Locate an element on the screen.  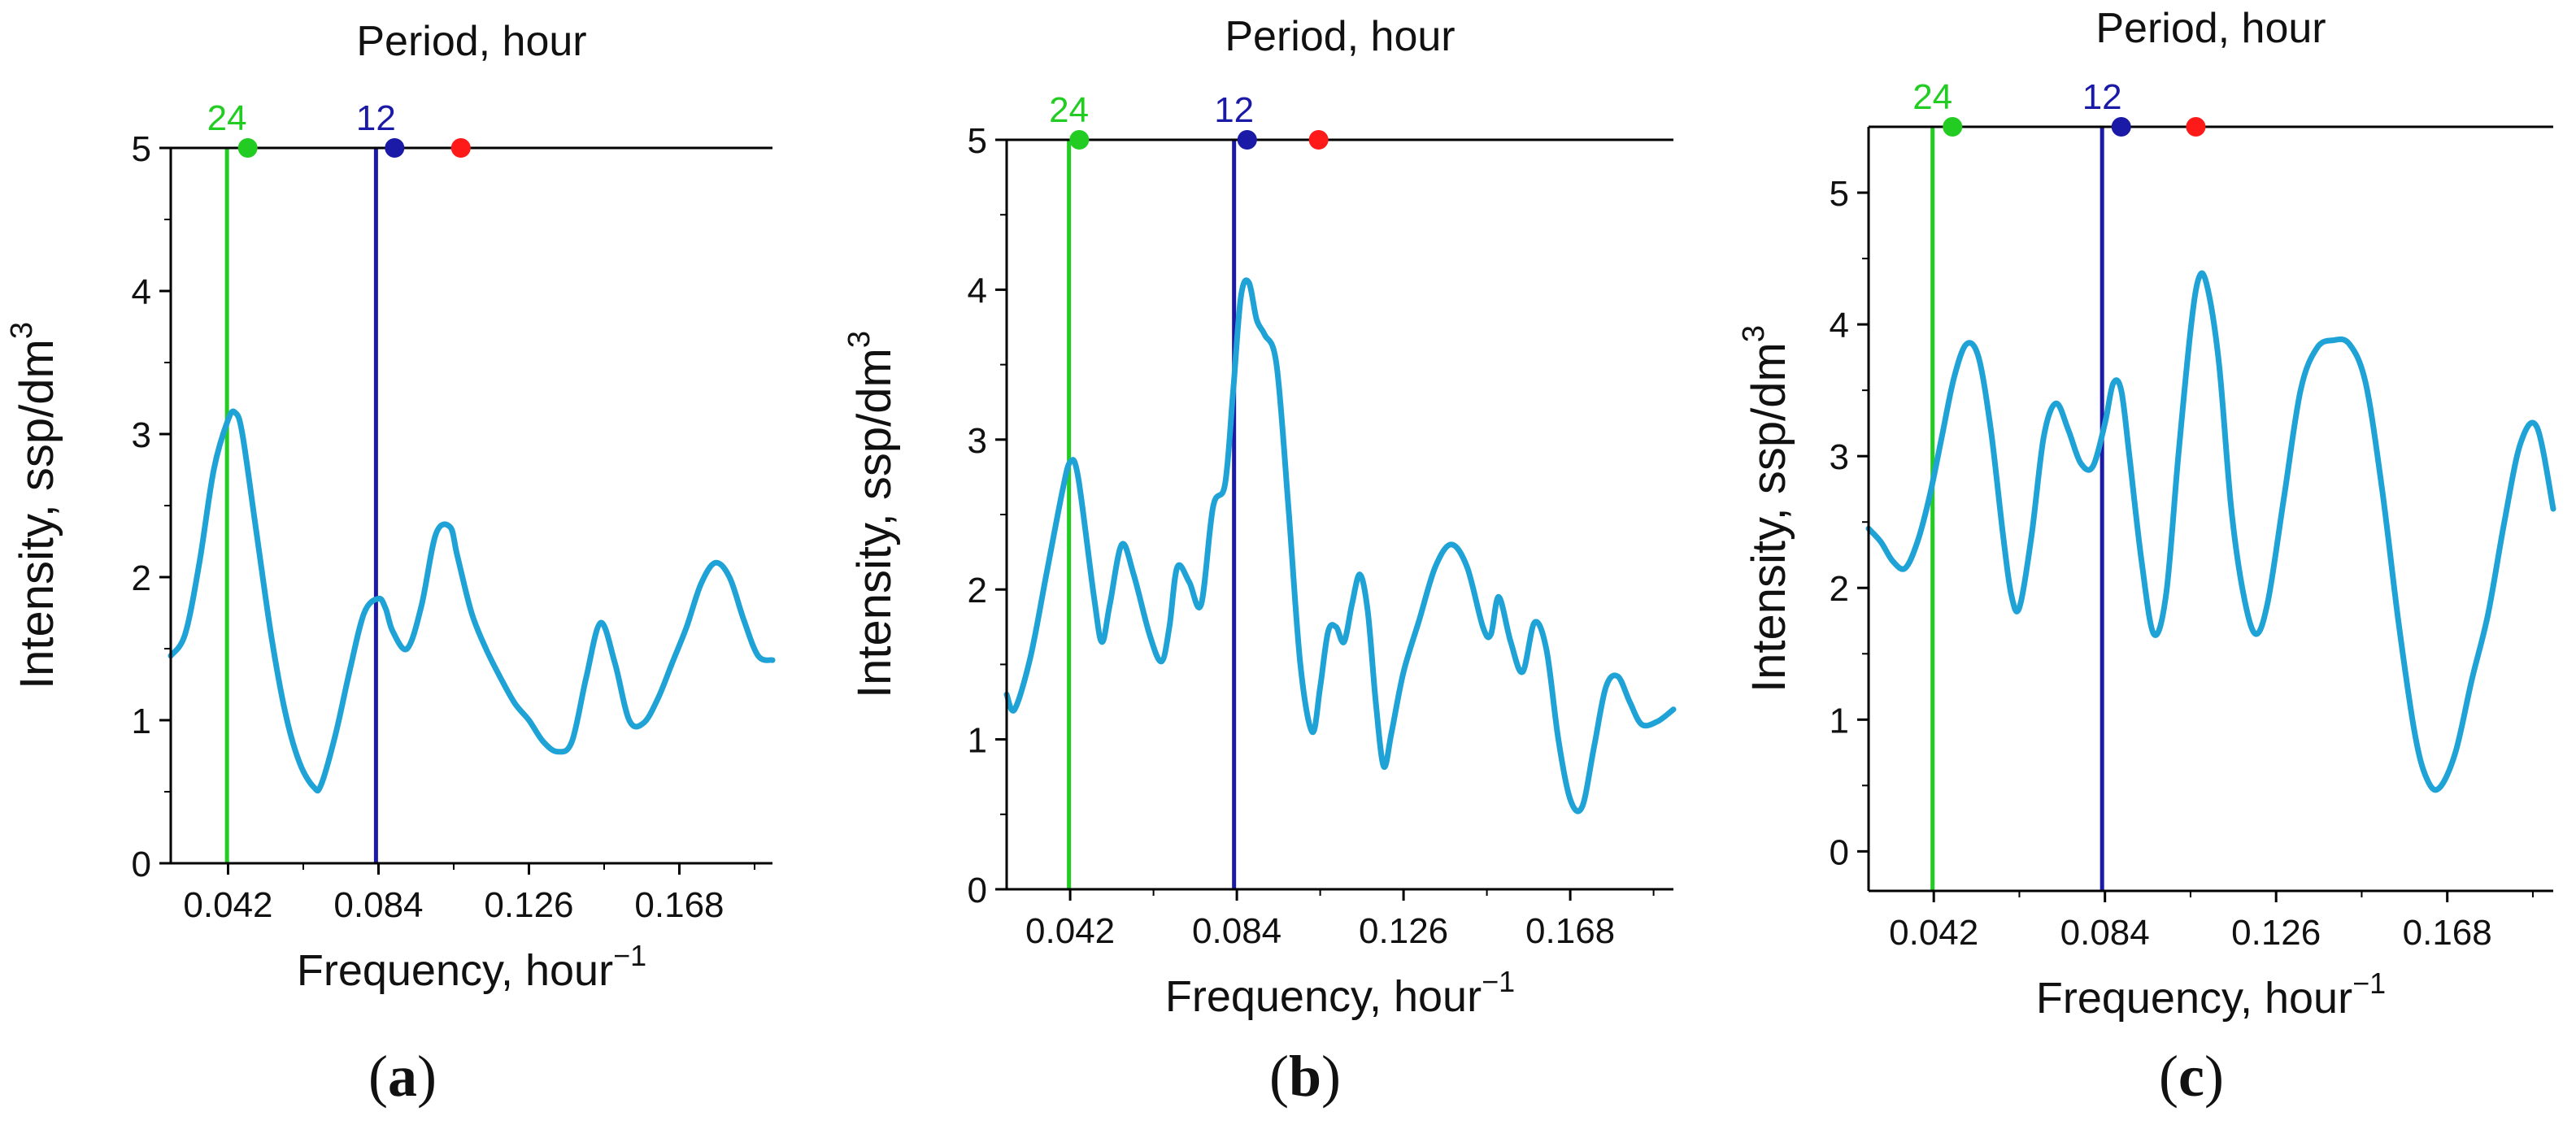
panel-label-part: c is located at coordinates (2191, 1076).